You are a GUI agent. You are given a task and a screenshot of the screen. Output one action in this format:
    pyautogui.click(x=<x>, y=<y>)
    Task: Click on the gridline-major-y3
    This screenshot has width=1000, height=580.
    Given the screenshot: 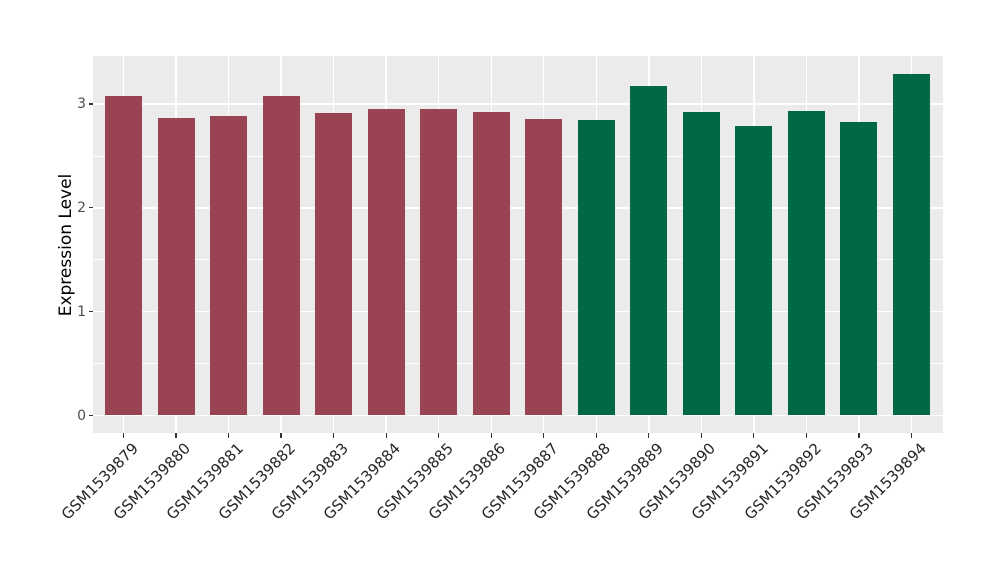 What is the action you would take?
    pyautogui.click(x=518, y=104)
    